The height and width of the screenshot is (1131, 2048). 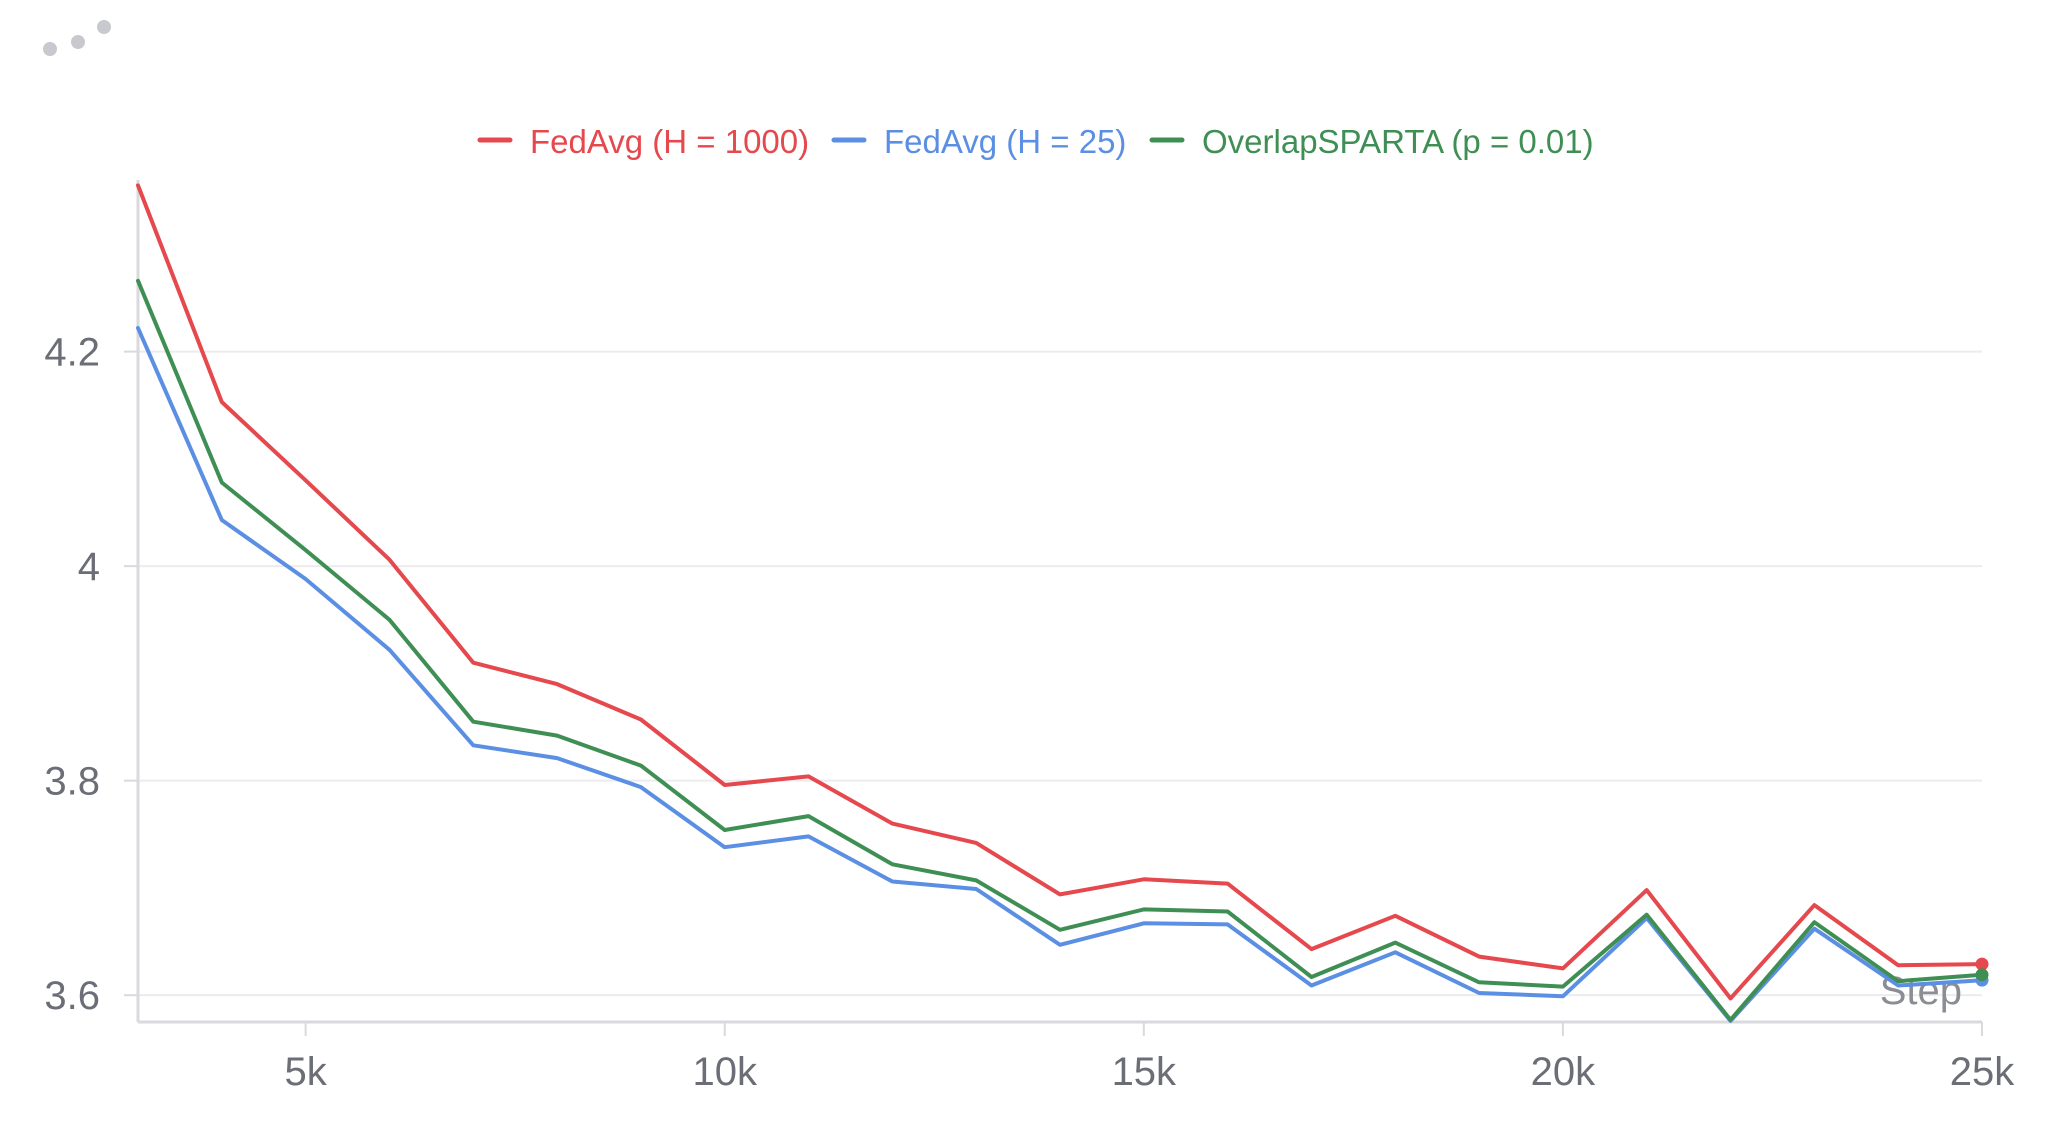 I want to click on legend-label-1: FedAvg (H = 1000), so click(x=669, y=141).